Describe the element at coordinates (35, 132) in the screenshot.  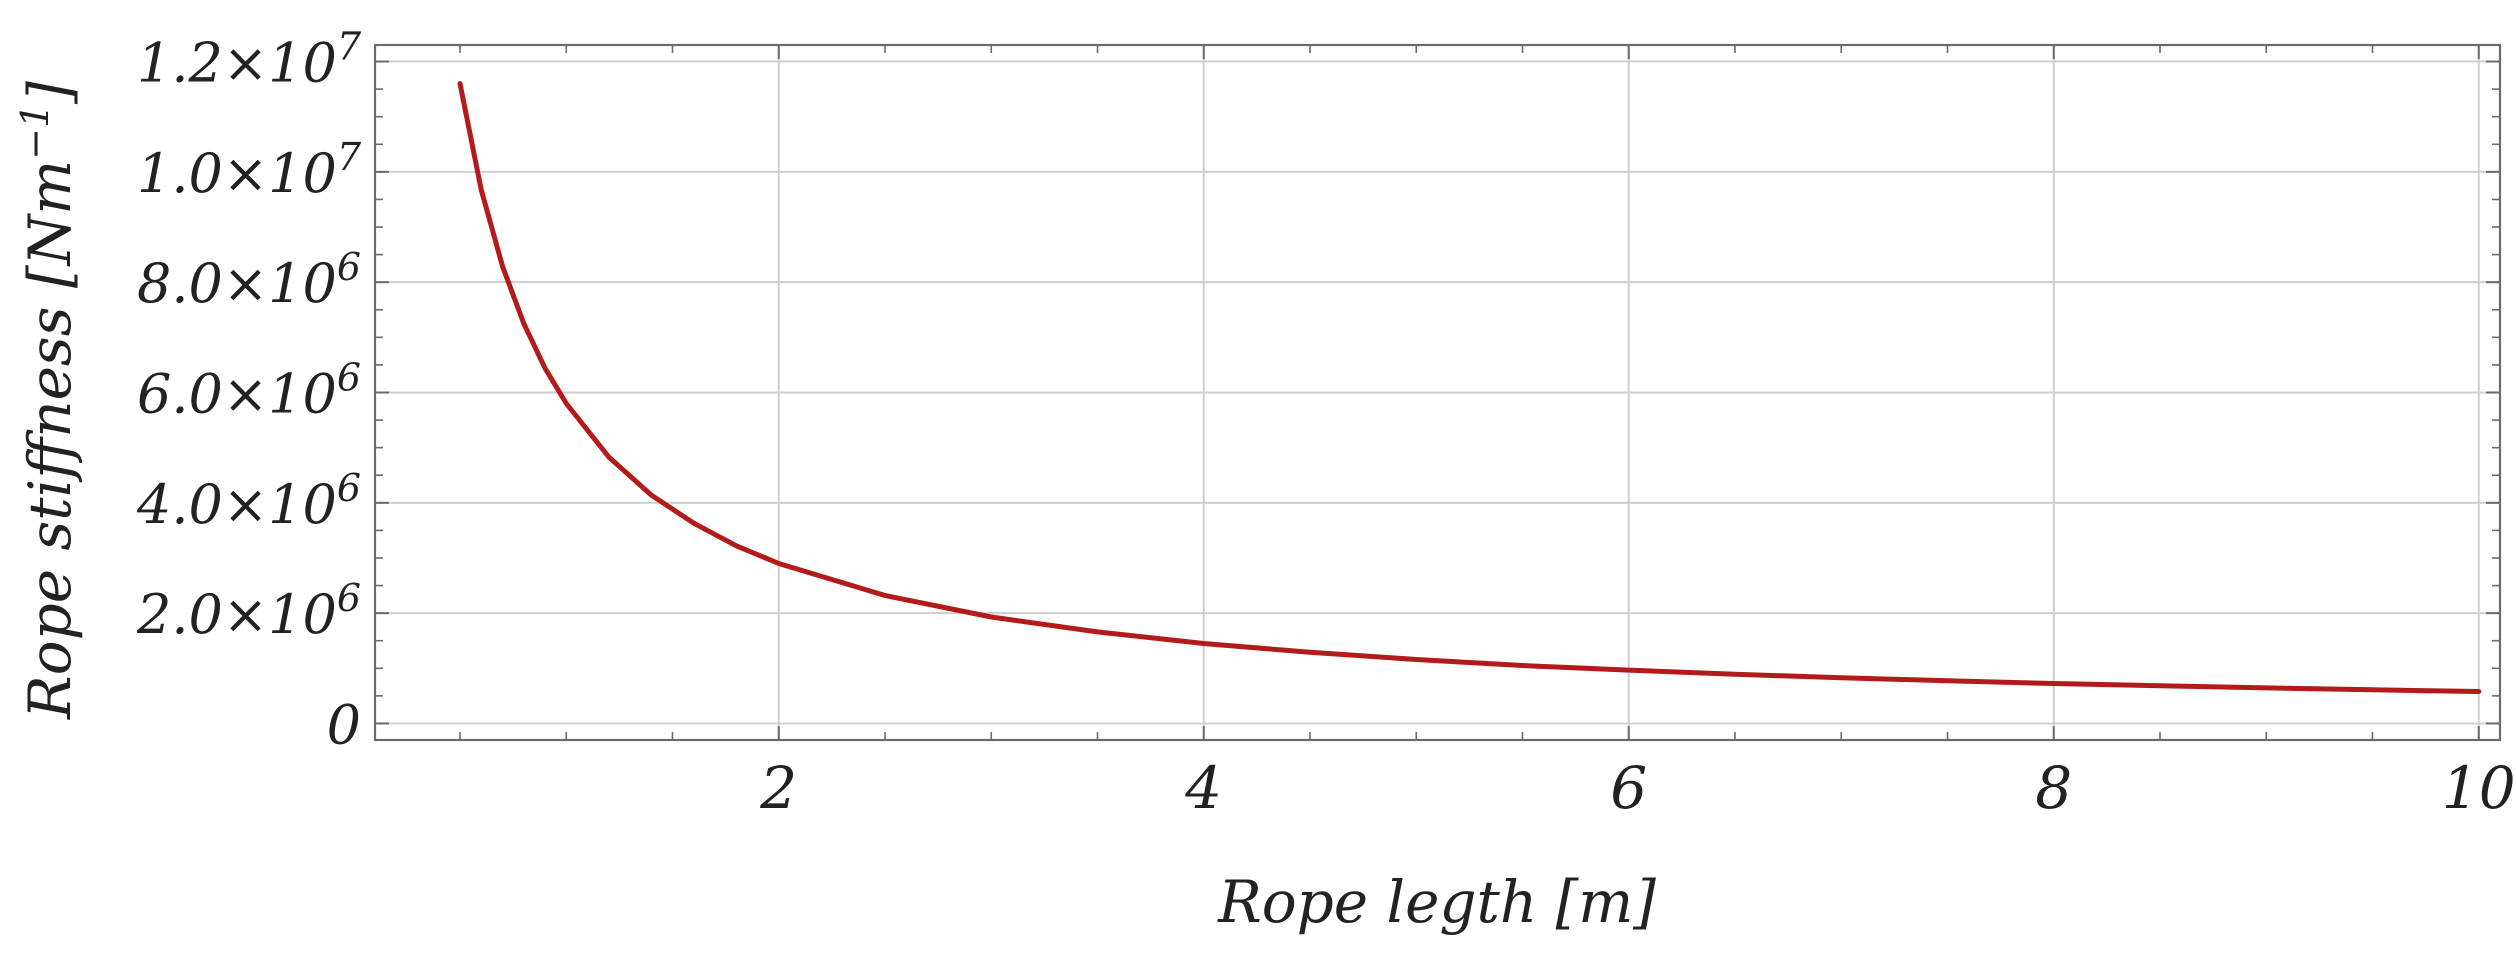
I see `y-axis-title-exponent: −1` at that location.